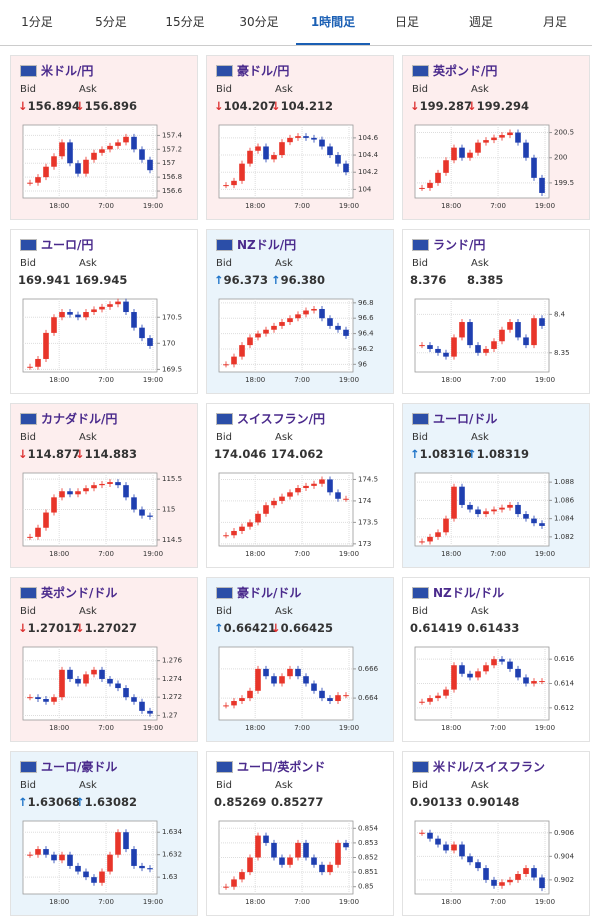  What do you see at coordinates (111, 22) in the screenshot?
I see `tab: 5分足` at bounding box center [111, 22].